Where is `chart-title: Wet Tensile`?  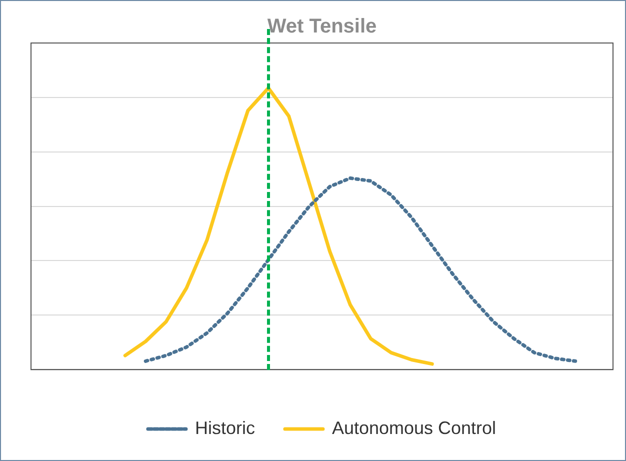 chart-title: Wet Tensile is located at coordinates (322, 27).